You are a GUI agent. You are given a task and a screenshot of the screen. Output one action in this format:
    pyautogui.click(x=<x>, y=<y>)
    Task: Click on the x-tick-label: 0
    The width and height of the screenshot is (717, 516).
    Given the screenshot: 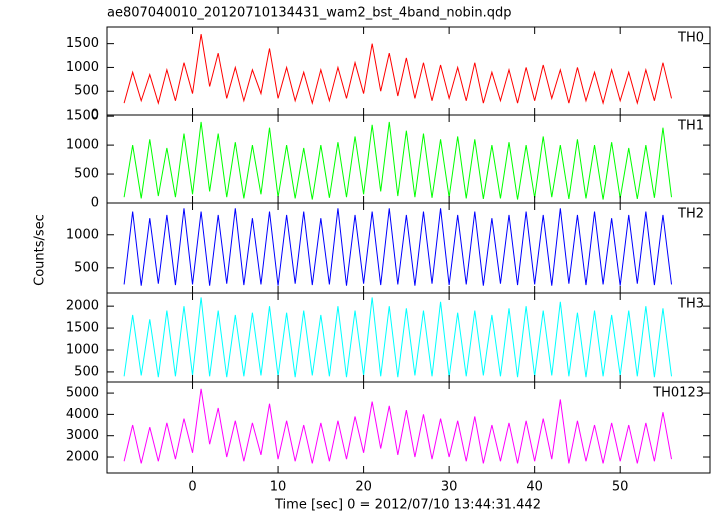 What is the action you would take?
    pyautogui.click(x=192, y=487)
    